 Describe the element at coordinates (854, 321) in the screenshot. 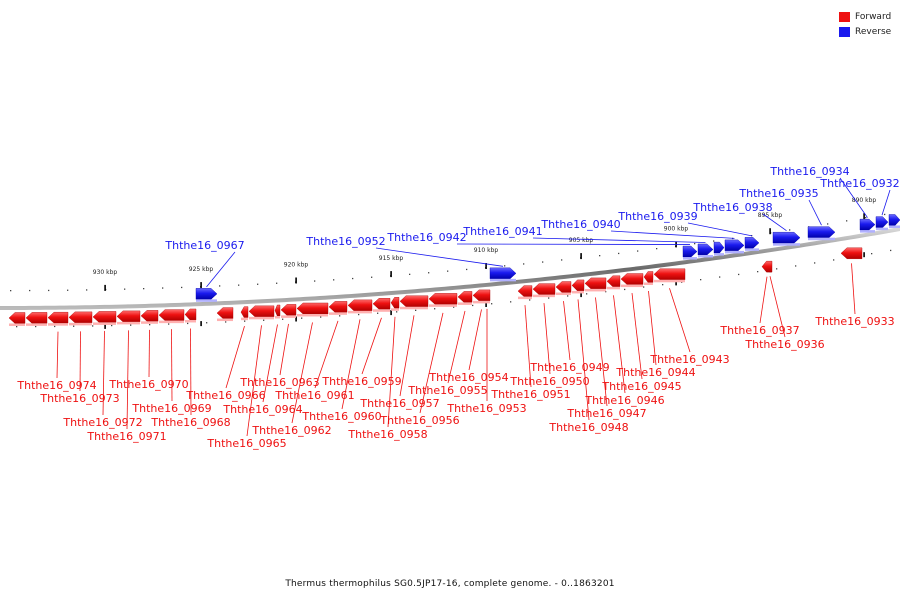

I see `forward-gene-label: Ththe16_0933` at that location.